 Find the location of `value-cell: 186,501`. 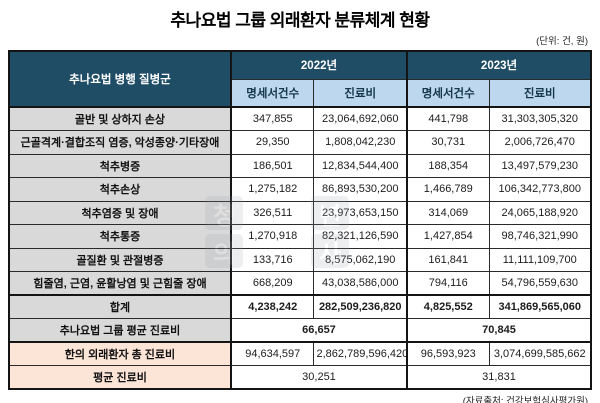

value-cell: 186,501 is located at coordinates (272, 165).